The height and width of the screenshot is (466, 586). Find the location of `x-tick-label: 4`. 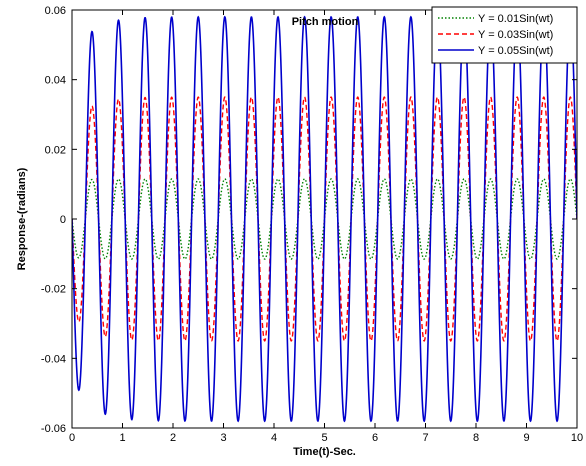

x-tick-label: 4 is located at coordinates (274, 438).